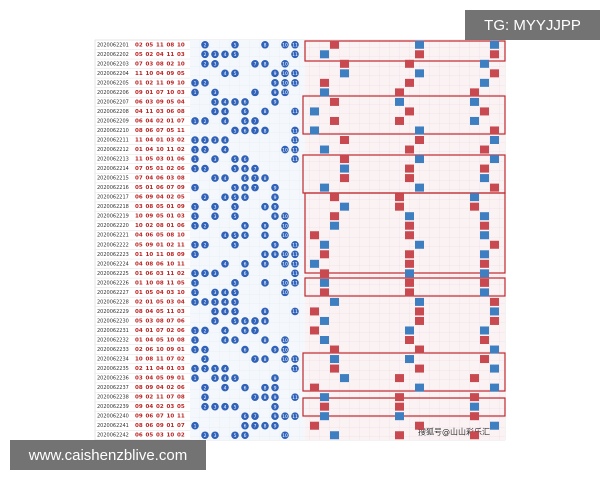 Image resolution: width=600 pixels, height=480 pixels. What do you see at coordinates (265, 255) in the screenshot?
I see `ball-label: 8` at bounding box center [265, 255].